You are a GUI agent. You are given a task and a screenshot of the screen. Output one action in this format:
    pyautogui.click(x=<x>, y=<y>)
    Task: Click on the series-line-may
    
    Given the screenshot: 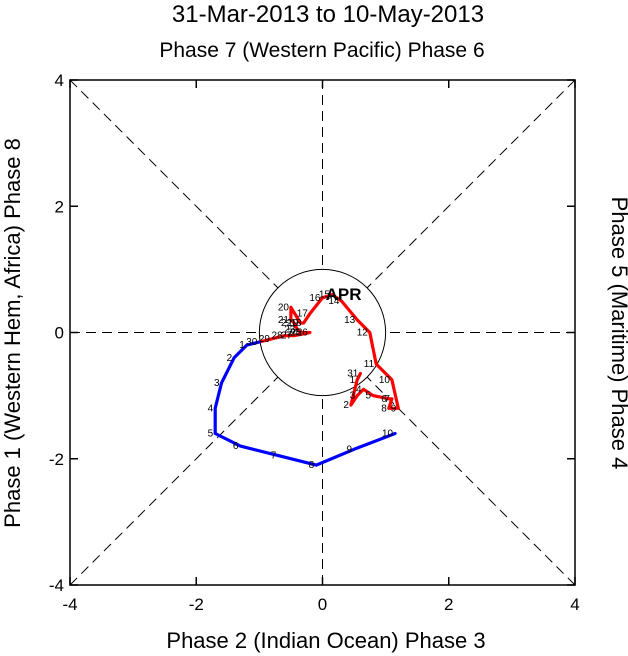 What is the action you would take?
    pyautogui.click(x=305, y=403)
    